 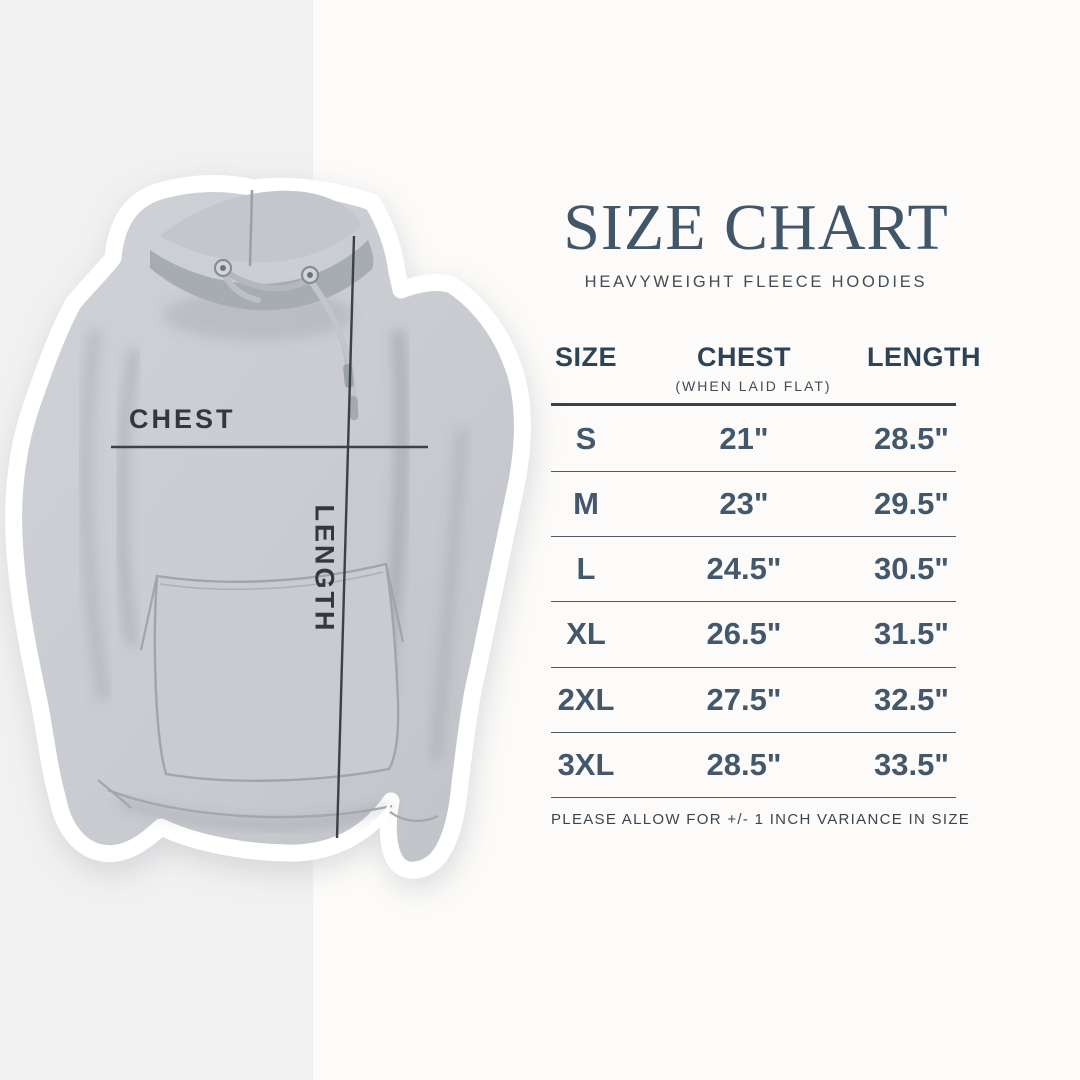 I want to click on size-cell: S, so click(x=586, y=438).